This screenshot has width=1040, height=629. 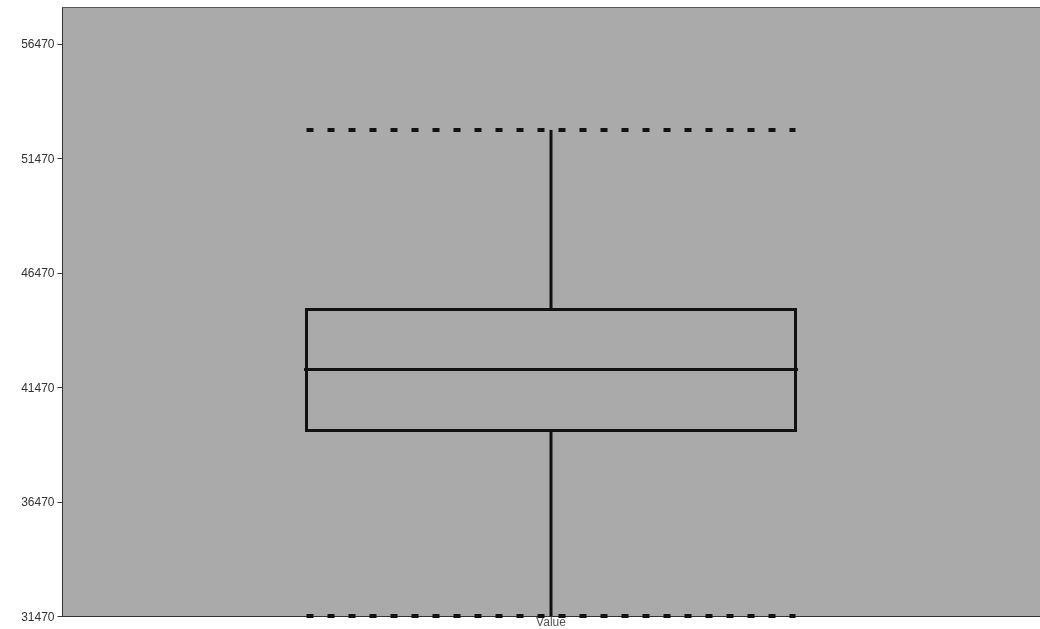 What do you see at coordinates (38, 502) in the screenshot?
I see `y-tick-label: 36470` at bounding box center [38, 502].